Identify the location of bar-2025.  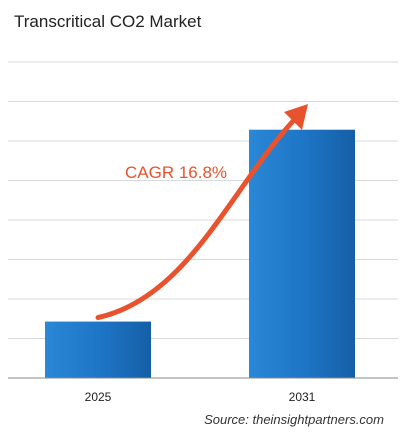
(98, 349).